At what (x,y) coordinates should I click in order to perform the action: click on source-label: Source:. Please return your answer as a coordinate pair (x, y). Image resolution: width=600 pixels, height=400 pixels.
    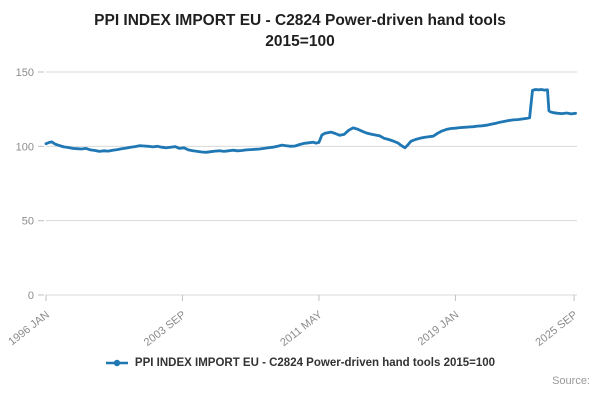
    Looking at the image, I should click on (571, 381).